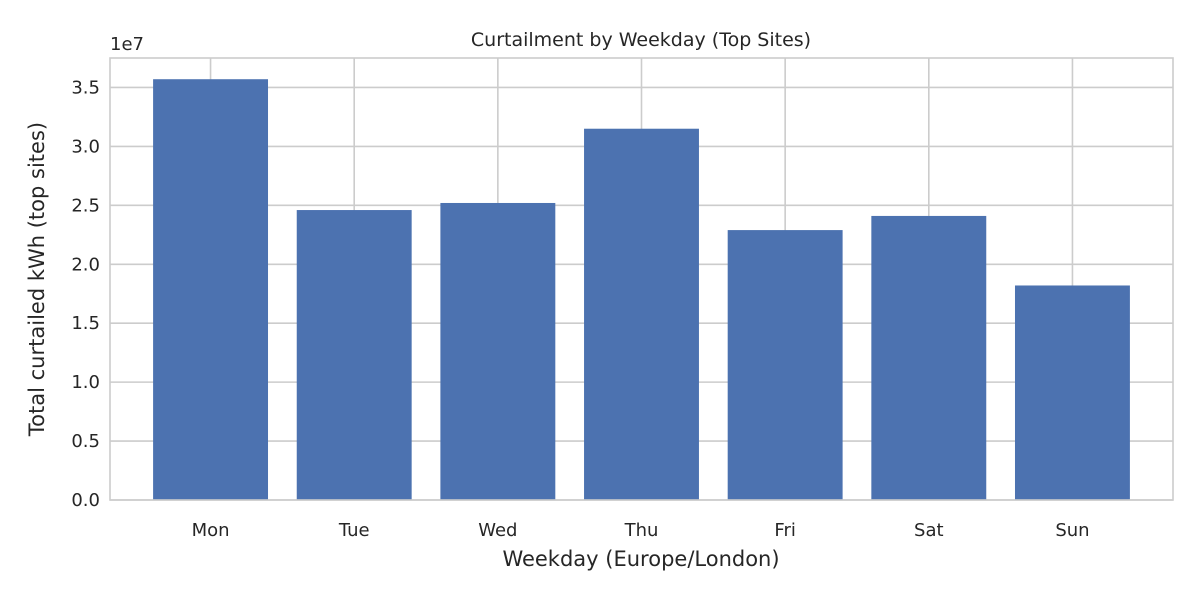 This screenshot has width=1200, height=604. What do you see at coordinates (929, 357) in the screenshot?
I see `bar-sat` at bounding box center [929, 357].